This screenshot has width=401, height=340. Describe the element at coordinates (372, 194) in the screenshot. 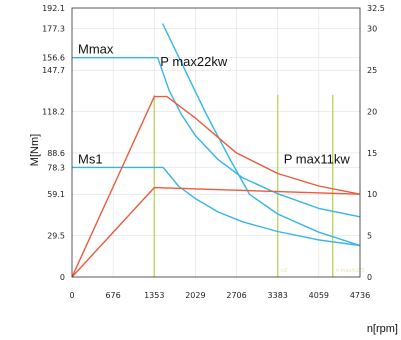

I see `y2-tick-label: 10` at that location.